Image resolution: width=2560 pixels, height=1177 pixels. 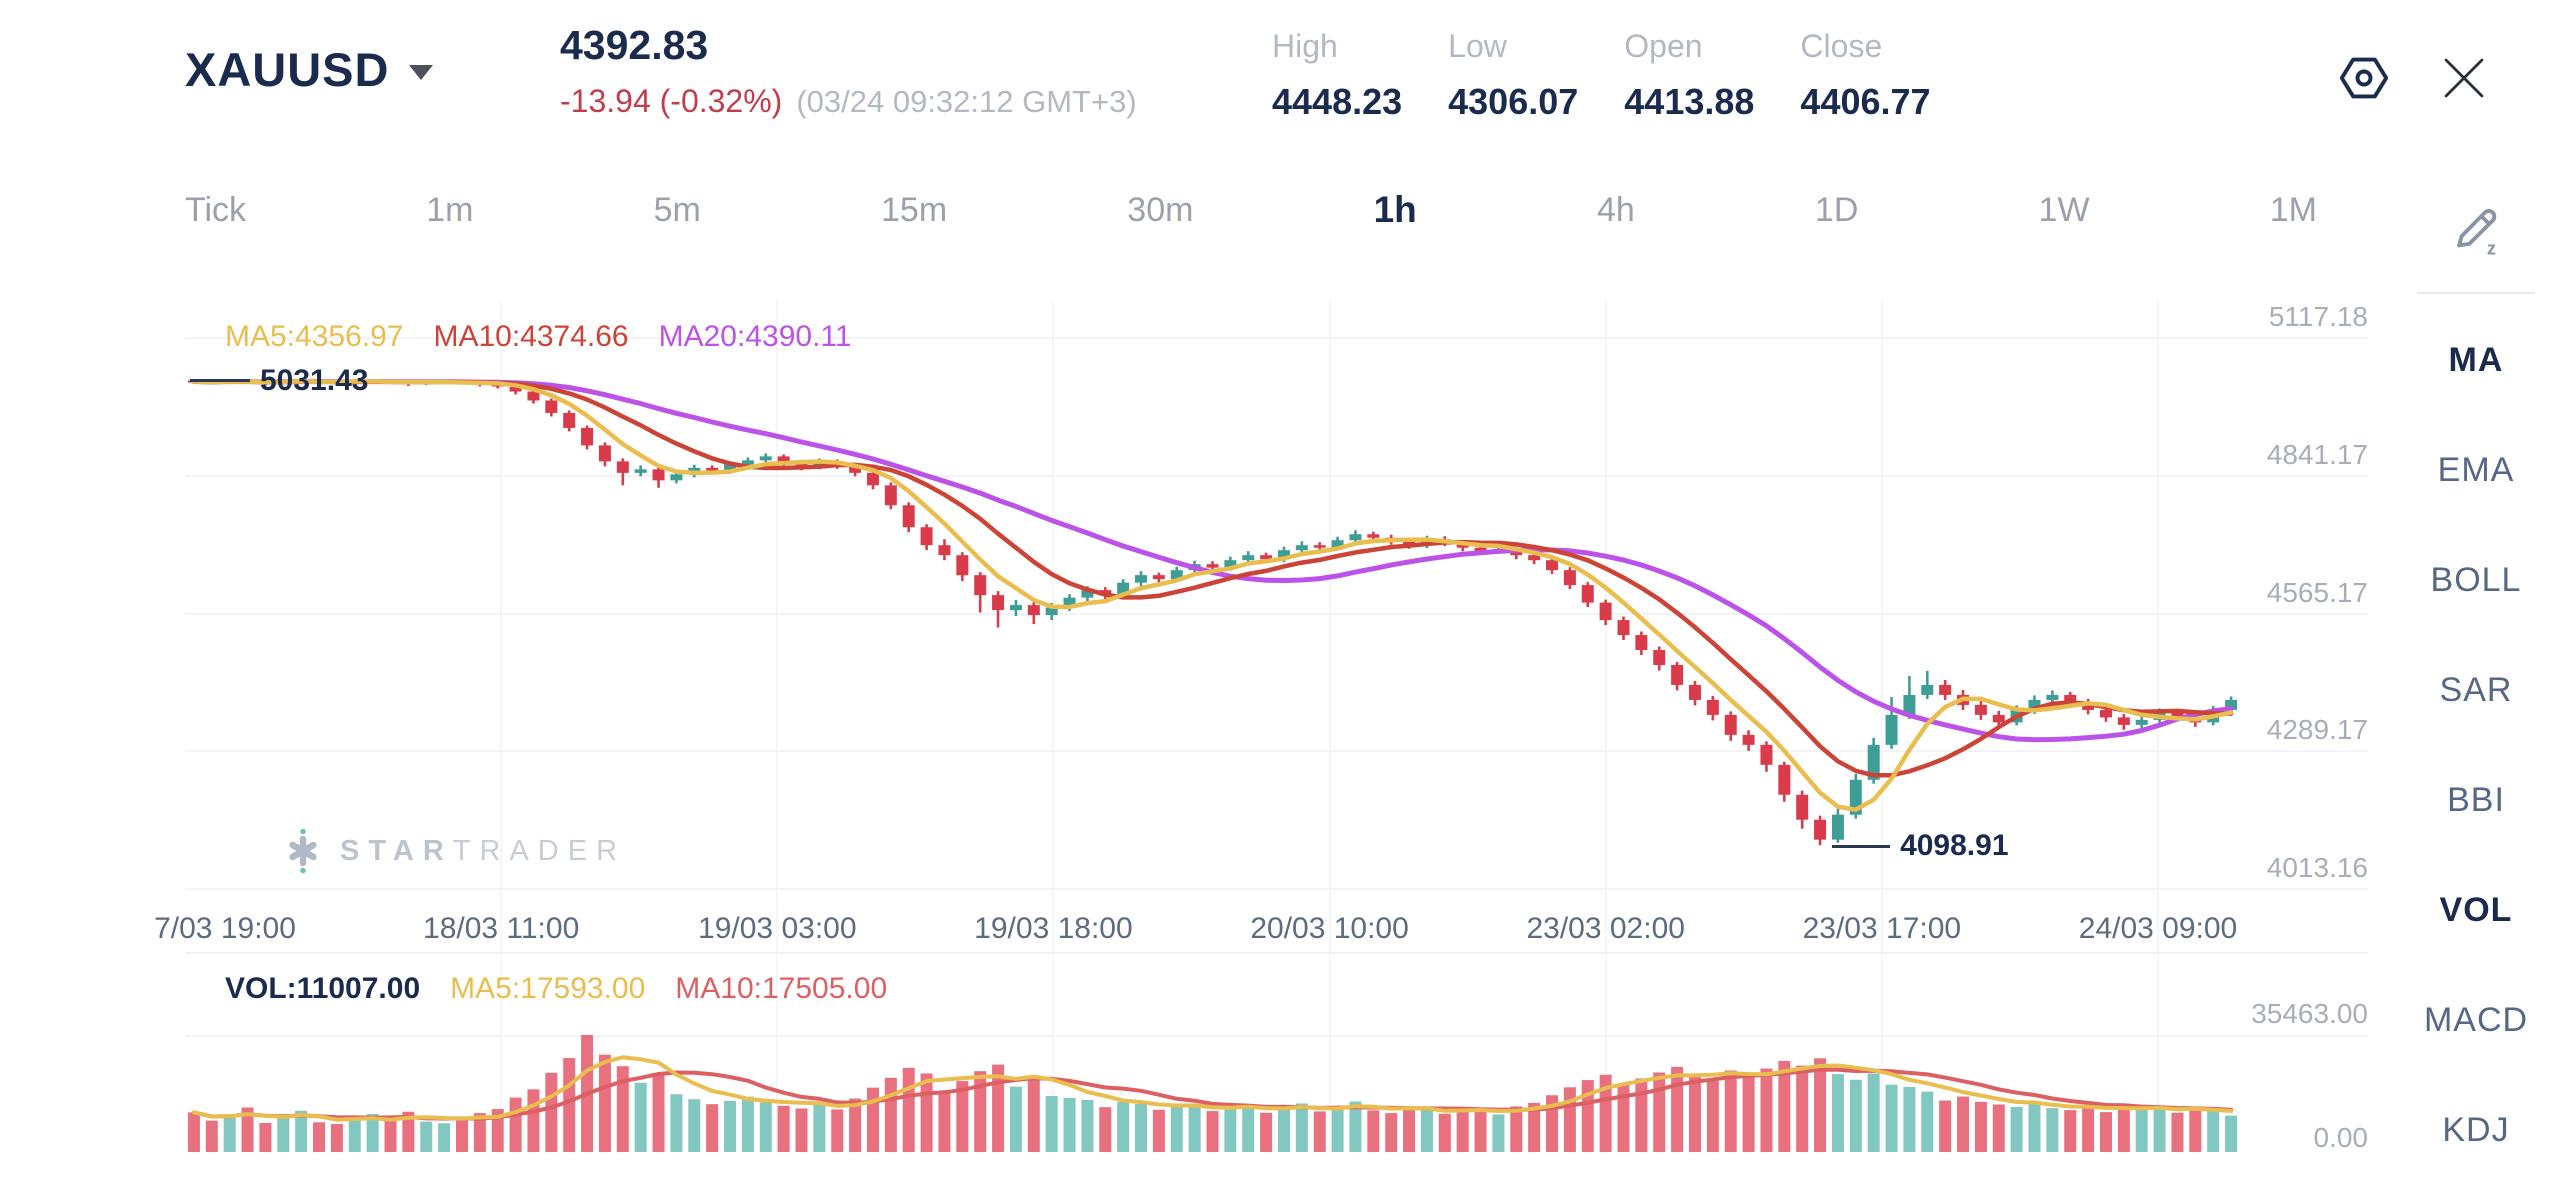 What do you see at coordinates (677, 209) in the screenshot?
I see `tab-5m: 5m` at bounding box center [677, 209].